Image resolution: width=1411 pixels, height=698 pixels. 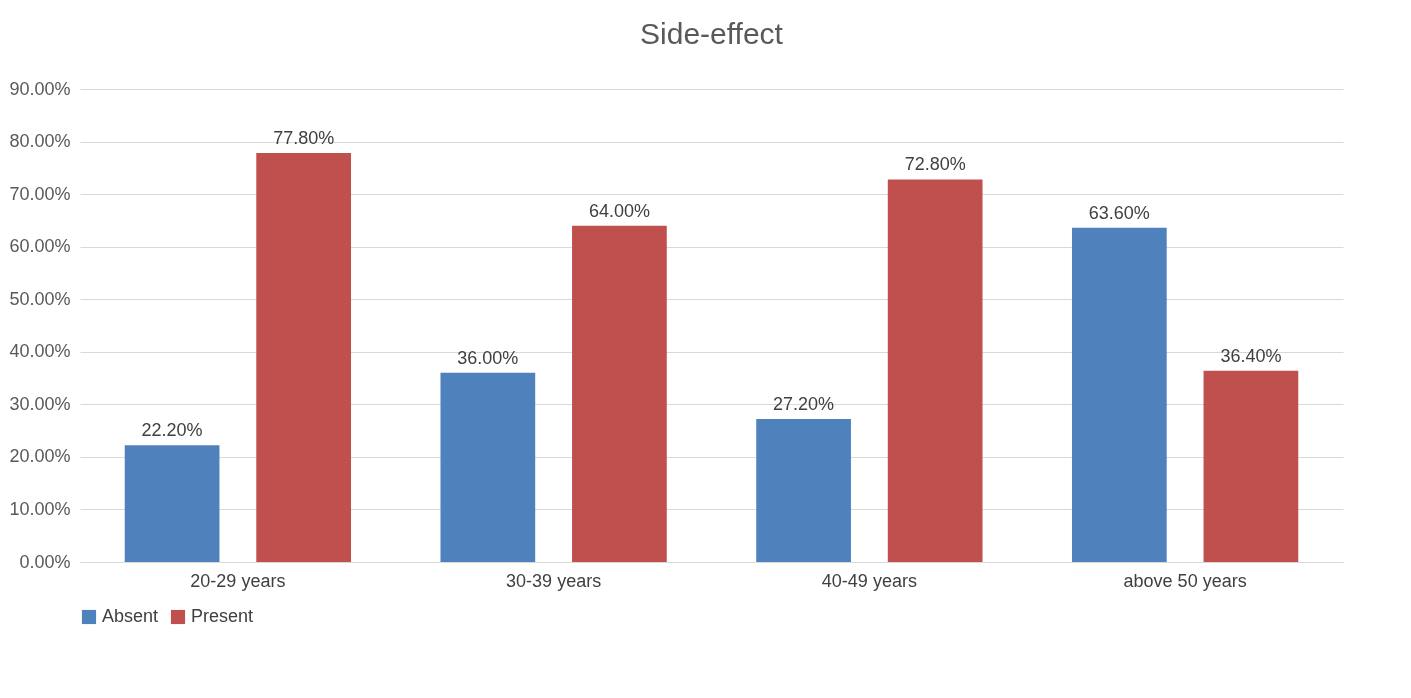 What do you see at coordinates (554, 580) in the screenshot?
I see `x-tick-label: 30-39 years` at bounding box center [554, 580].